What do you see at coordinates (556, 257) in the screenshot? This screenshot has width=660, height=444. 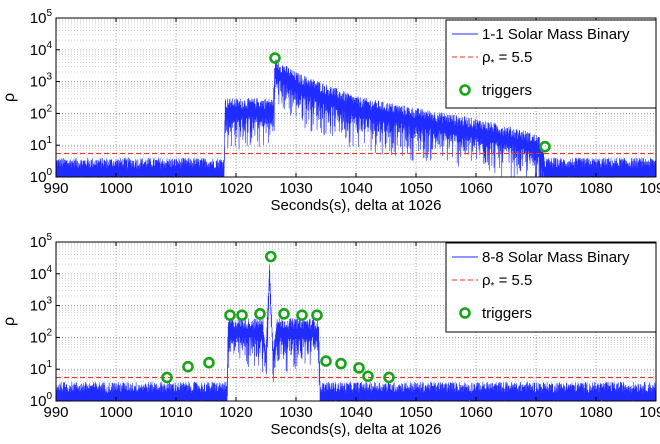 I see `legend-signal-label: 8-8 Solar Mass Binary` at bounding box center [556, 257].